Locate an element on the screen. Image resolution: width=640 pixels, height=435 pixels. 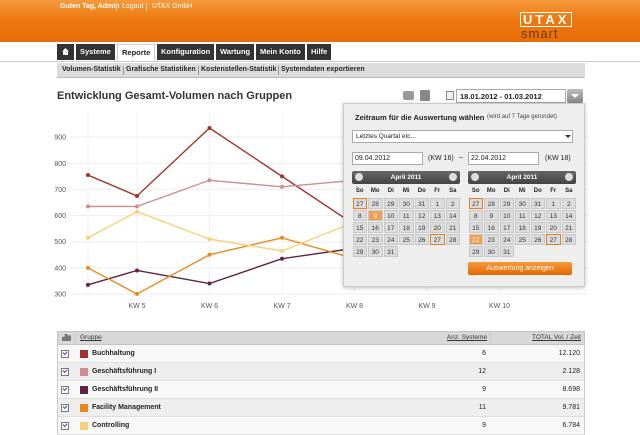
show-button: Auswertung anzeigen is located at coordinates (520, 268).